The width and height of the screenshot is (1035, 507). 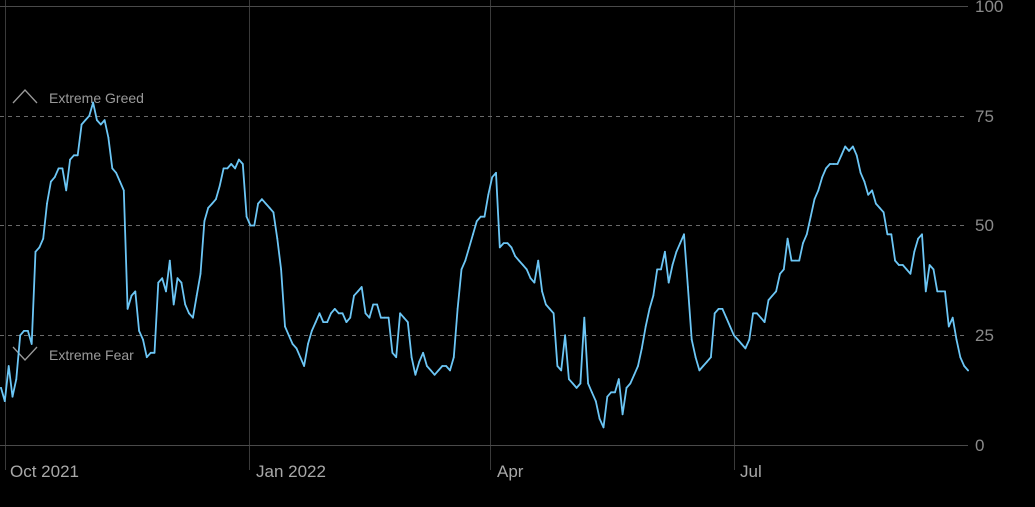 What do you see at coordinates (984, 335) in the screenshot?
I see `y-tick-25: 25` at bounding box center [984, 335].